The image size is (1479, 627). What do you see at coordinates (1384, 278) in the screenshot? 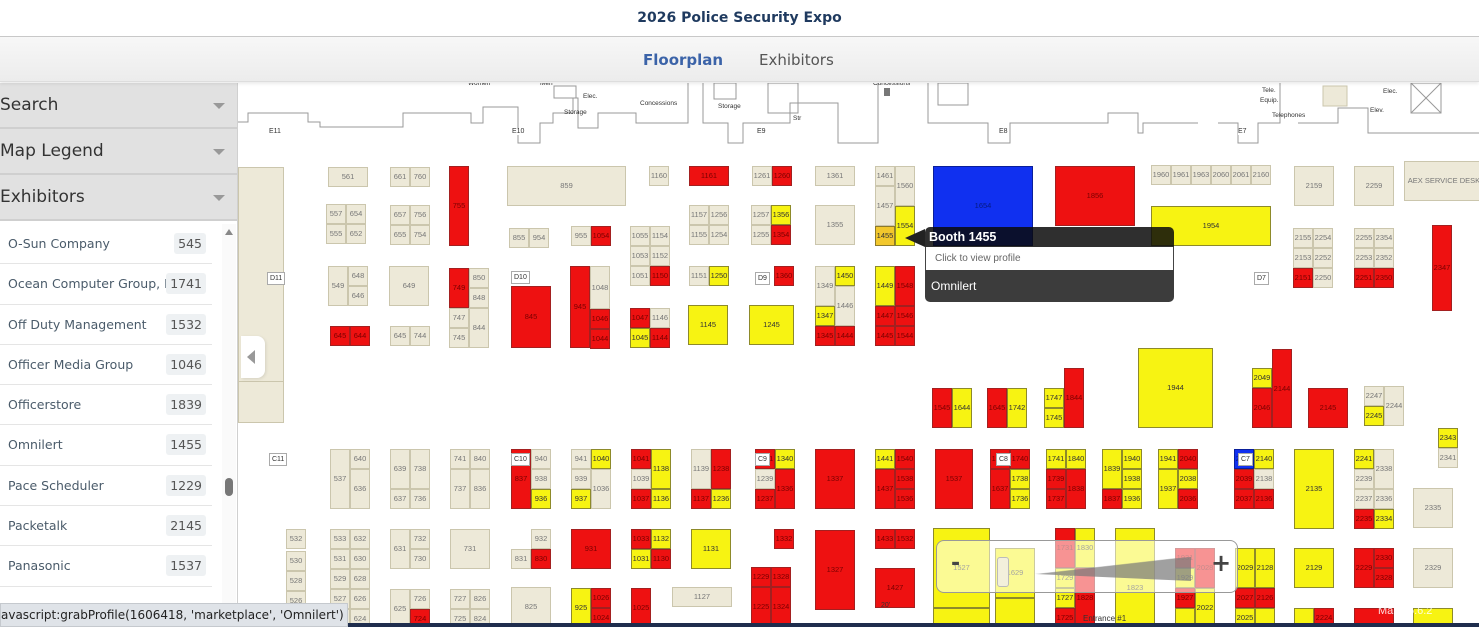
I see `booth-2350: 2350` at bounding box center [1384, 278].